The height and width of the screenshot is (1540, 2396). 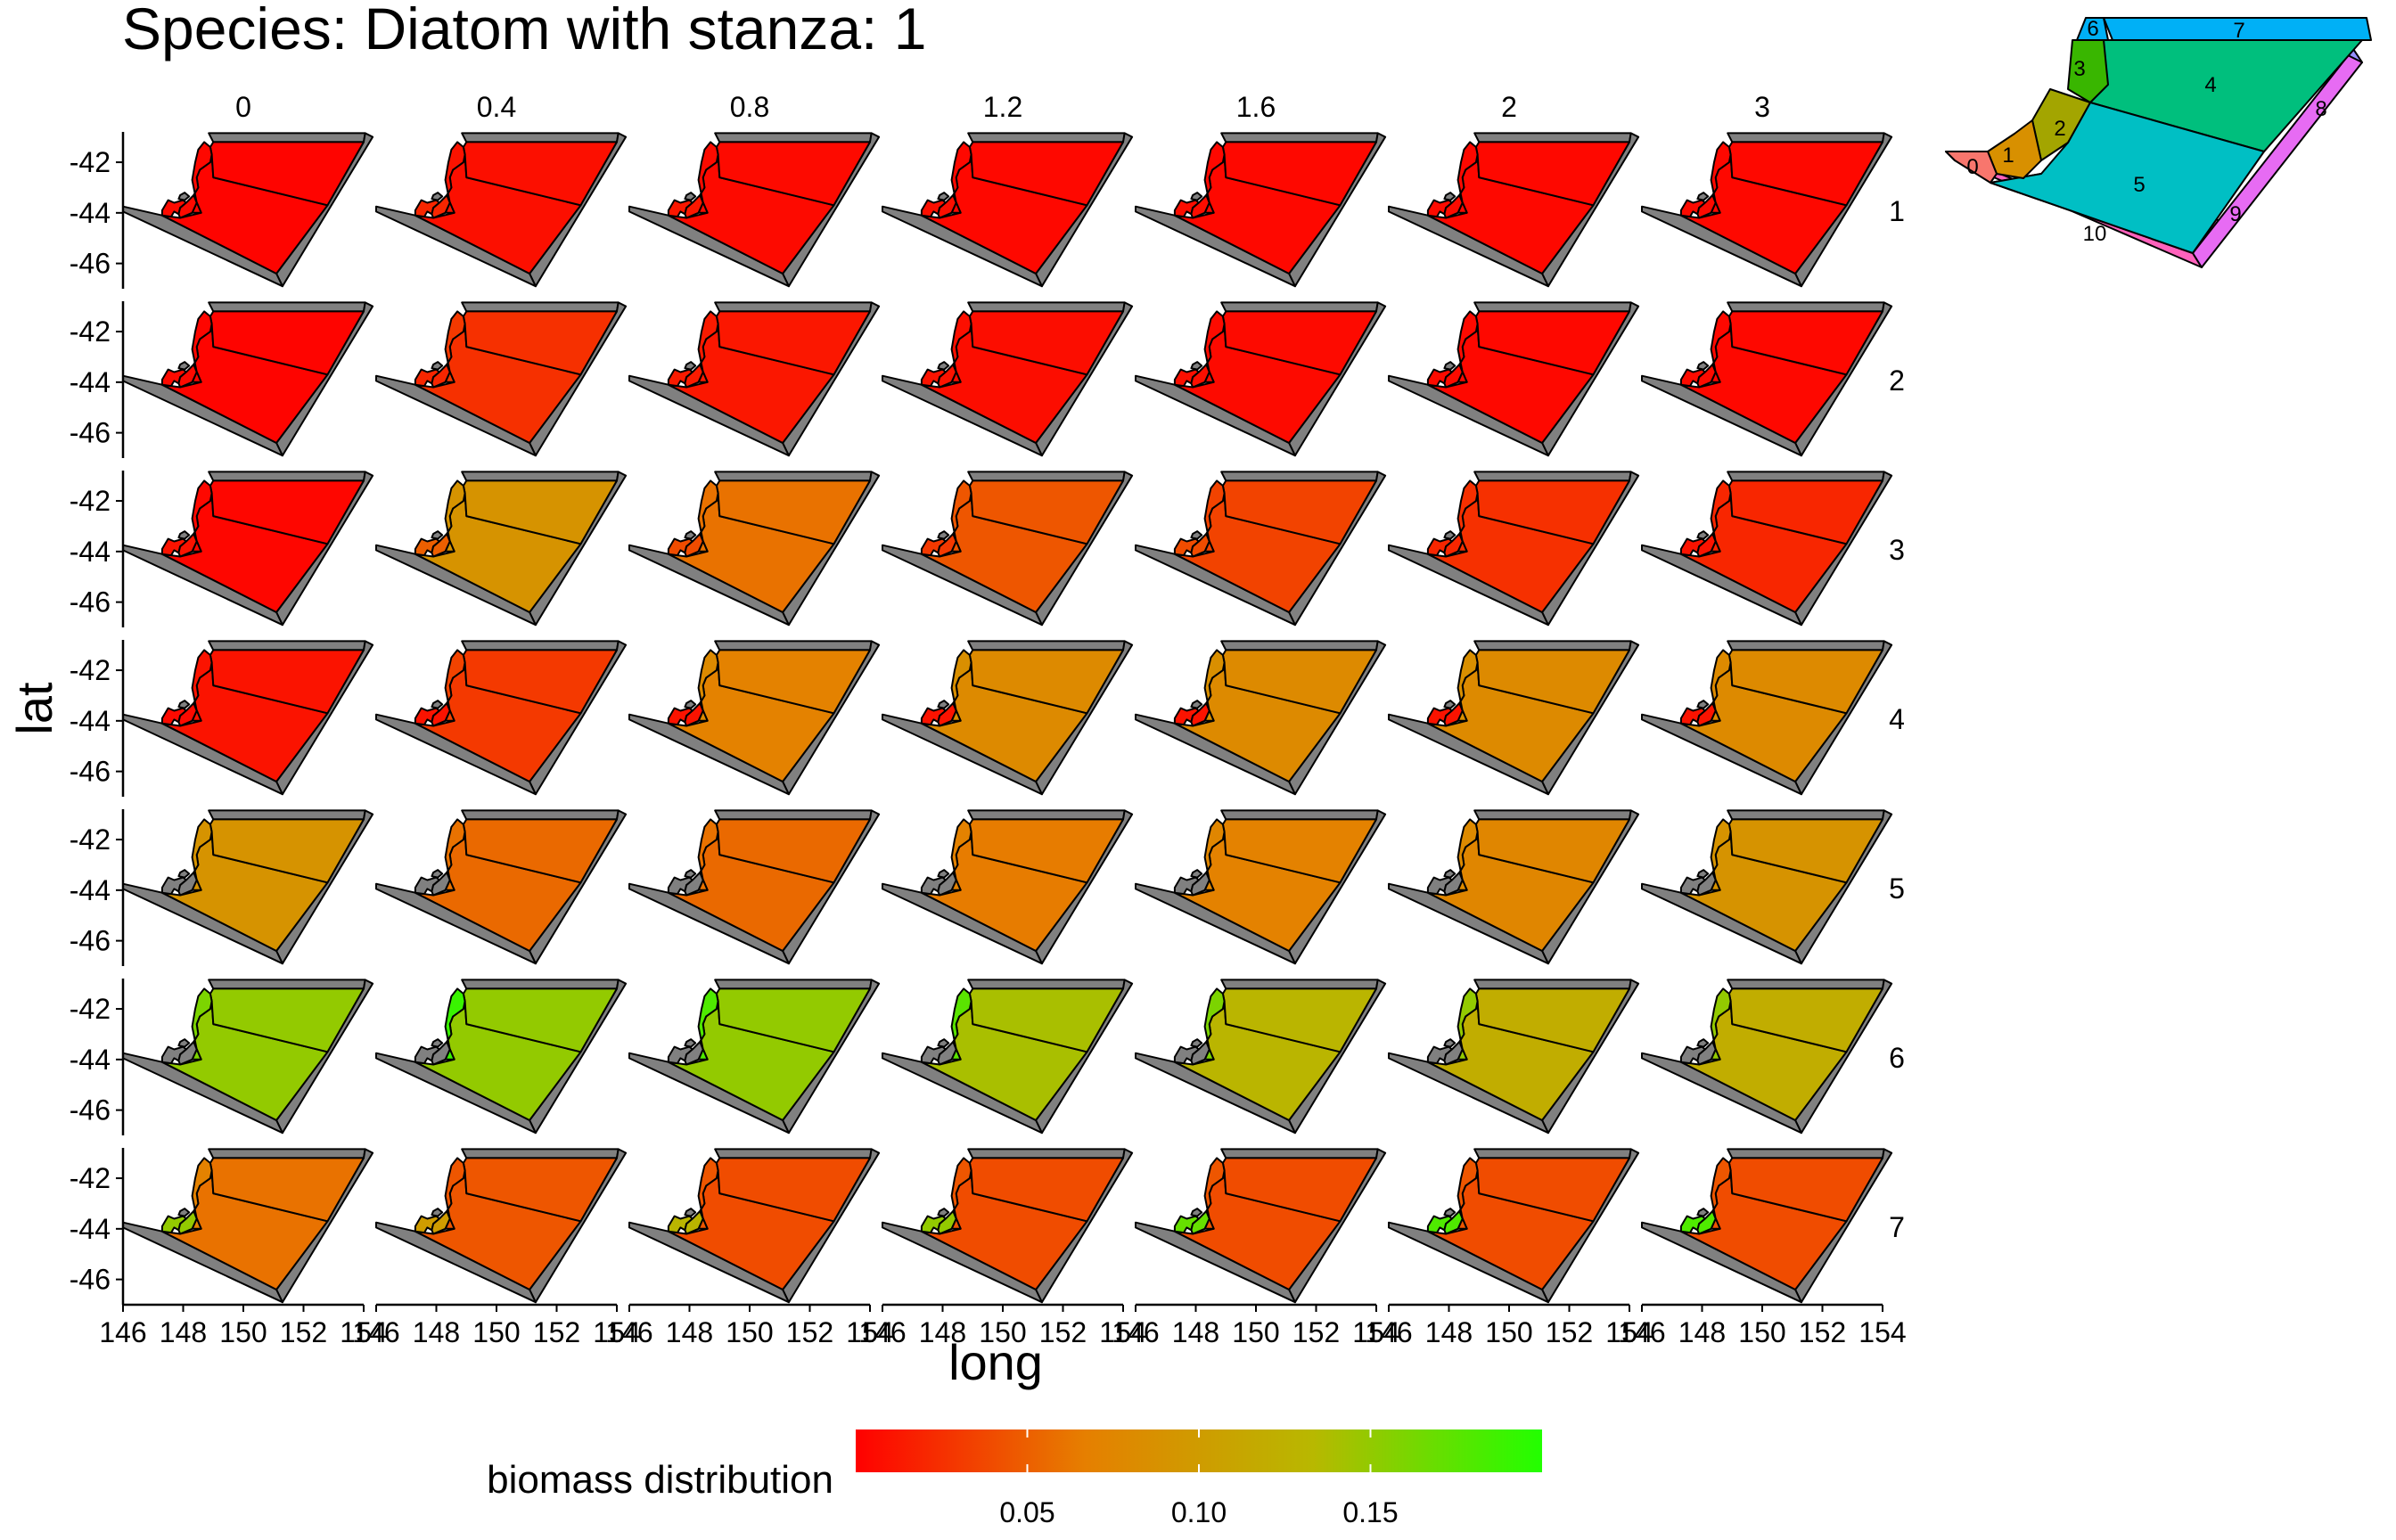 What do you see at coordinates (524, 30) in the screenshot?
I see `chart-title: Species: Diatom with stanza: 1` at bounding box center [524, 30].